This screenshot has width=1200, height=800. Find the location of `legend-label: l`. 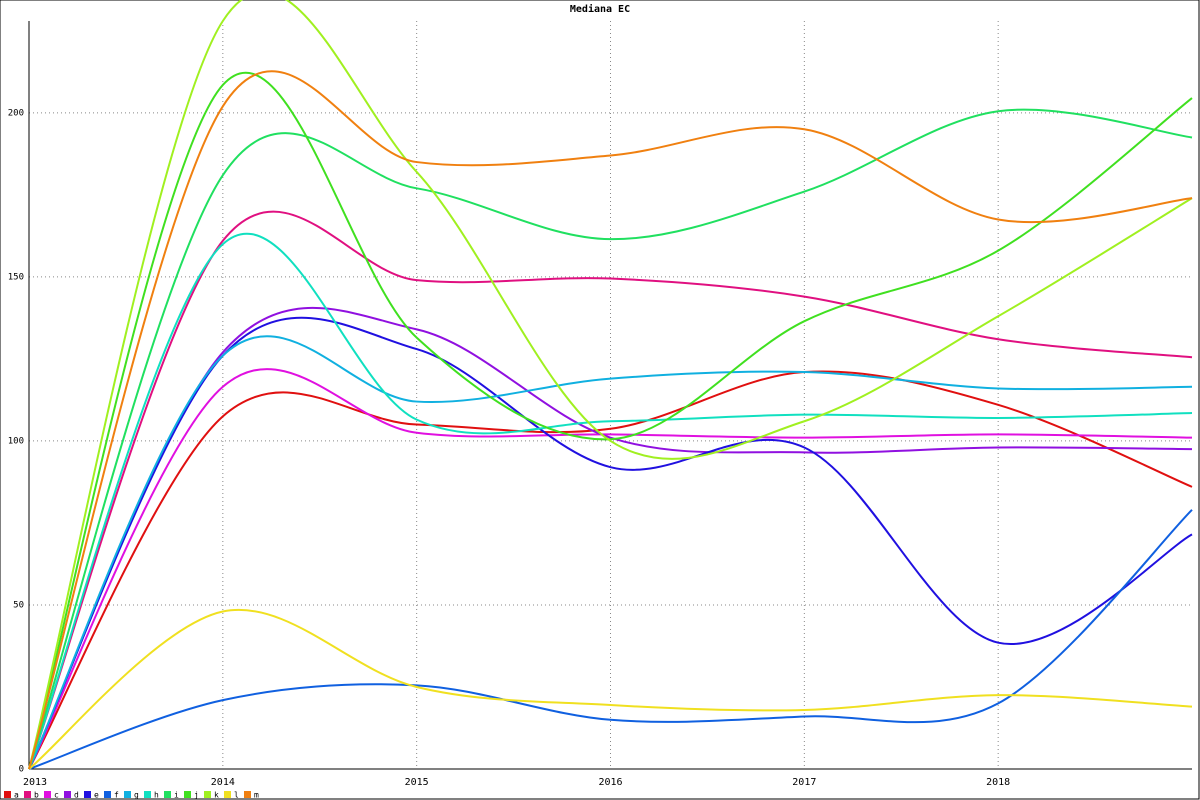

legend-label: l is located at coordinates (236, 795).